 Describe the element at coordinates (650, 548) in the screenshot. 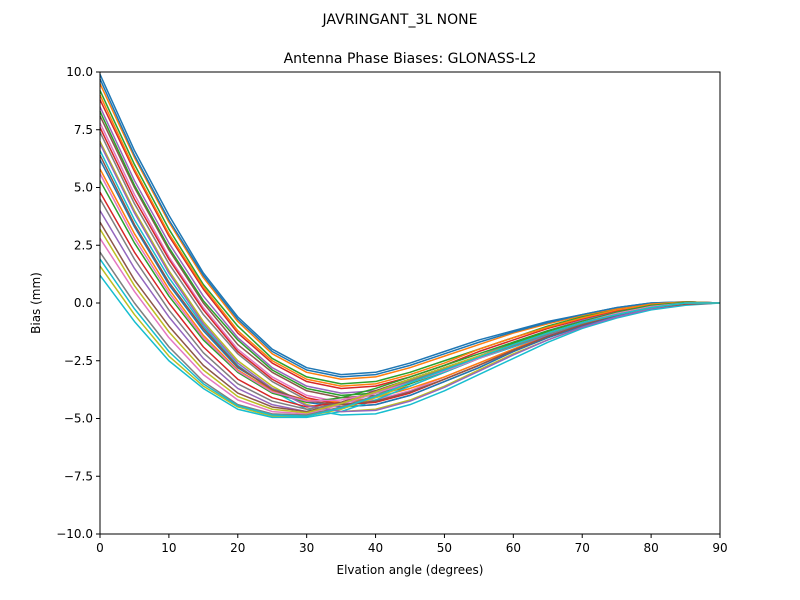

I see `x-tick-label: 80` at that location.